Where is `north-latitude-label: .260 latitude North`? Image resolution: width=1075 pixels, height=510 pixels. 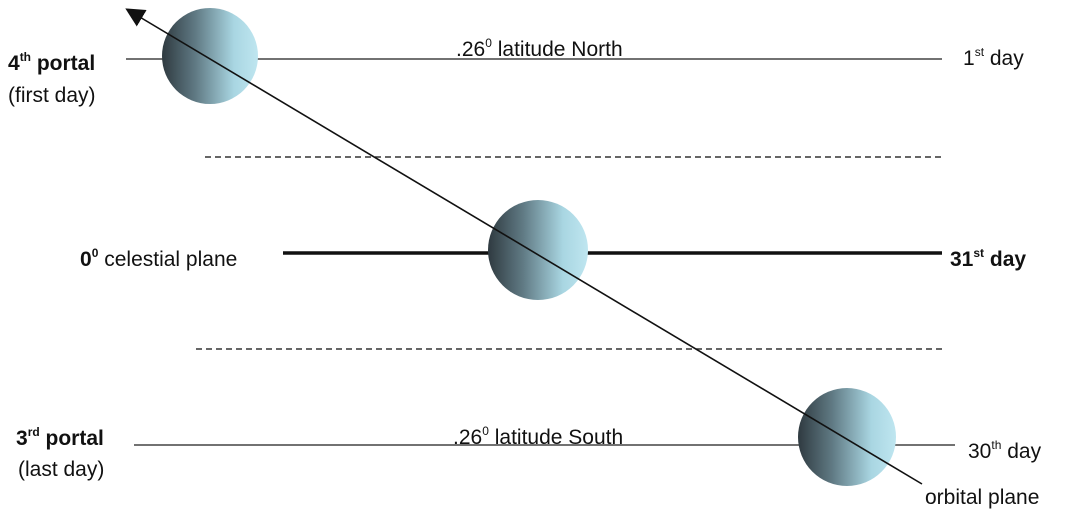 north-latitude-label: .260 latitude North is located at coordinates (539, 48).